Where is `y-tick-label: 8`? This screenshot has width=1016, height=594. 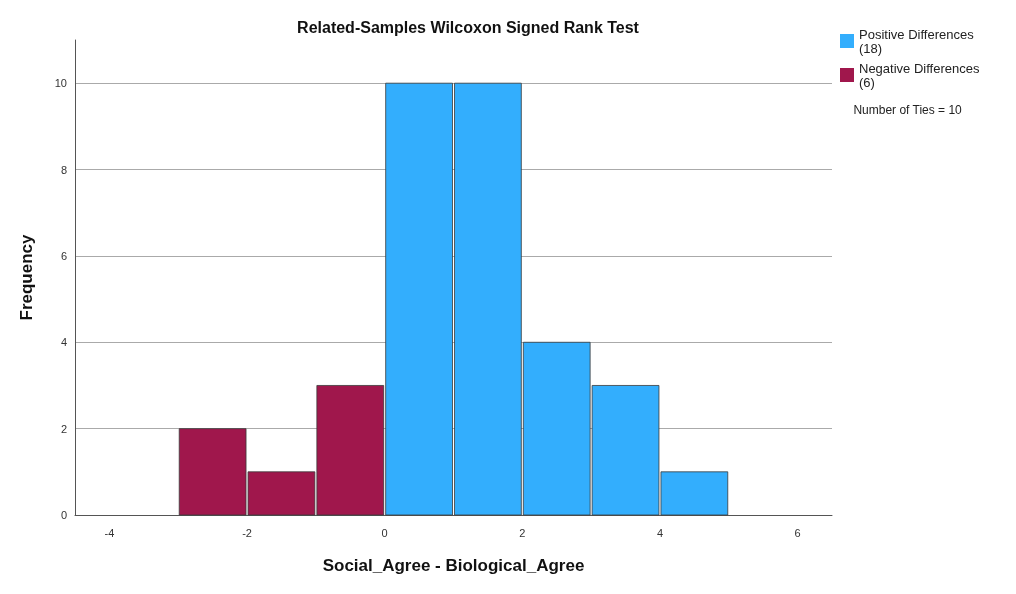
y-tick-label: 8 is located at coordinates (63, 169).